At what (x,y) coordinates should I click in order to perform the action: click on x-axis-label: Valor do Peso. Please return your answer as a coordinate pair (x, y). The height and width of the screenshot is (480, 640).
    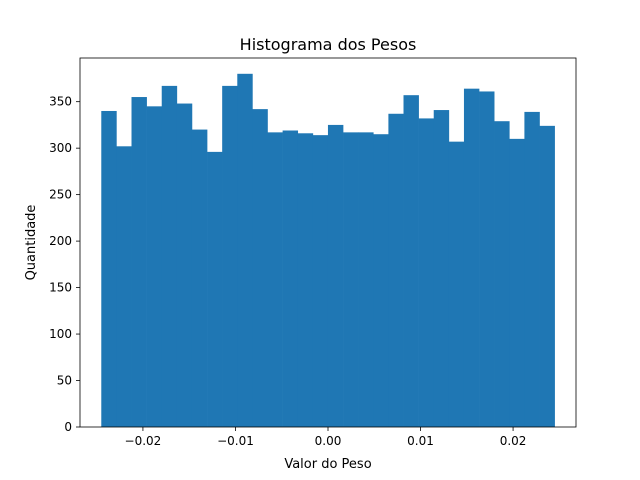
    Looking at the image, I should click on (327, 464).